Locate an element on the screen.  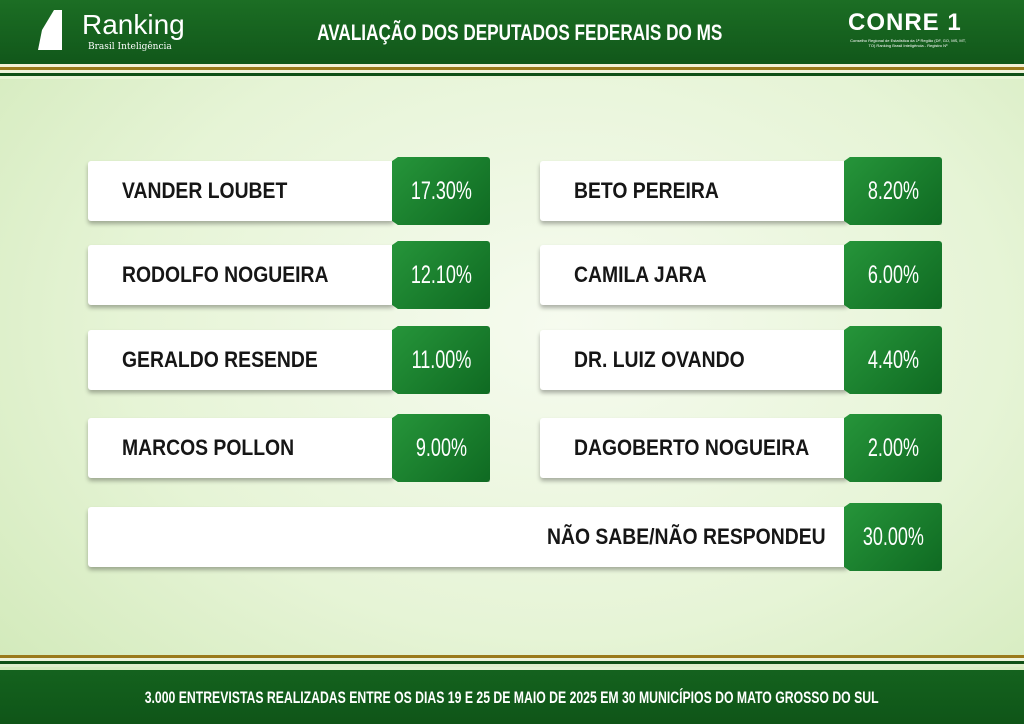
result-card: BETO PEREIRA 8.20% is located at coordinates (741, 191).